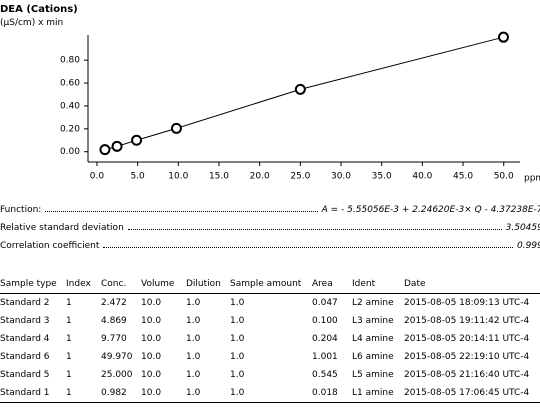  I want to click on statistic-label: Relative standard deviation, so click(62, 228).